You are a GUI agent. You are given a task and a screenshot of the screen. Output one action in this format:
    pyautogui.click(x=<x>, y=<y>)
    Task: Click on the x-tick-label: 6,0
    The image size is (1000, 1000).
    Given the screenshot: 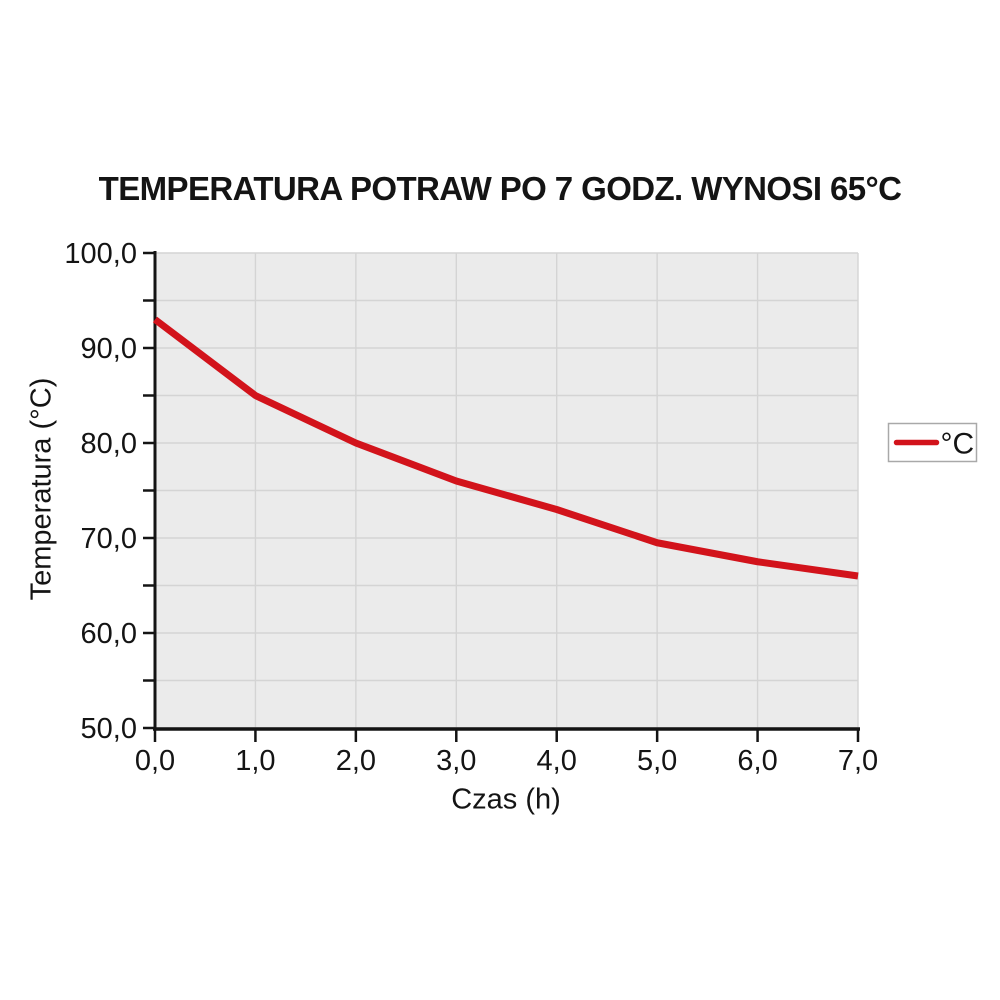 What is the action you would take?
    pyautogui.click(x=757, y=761)
    